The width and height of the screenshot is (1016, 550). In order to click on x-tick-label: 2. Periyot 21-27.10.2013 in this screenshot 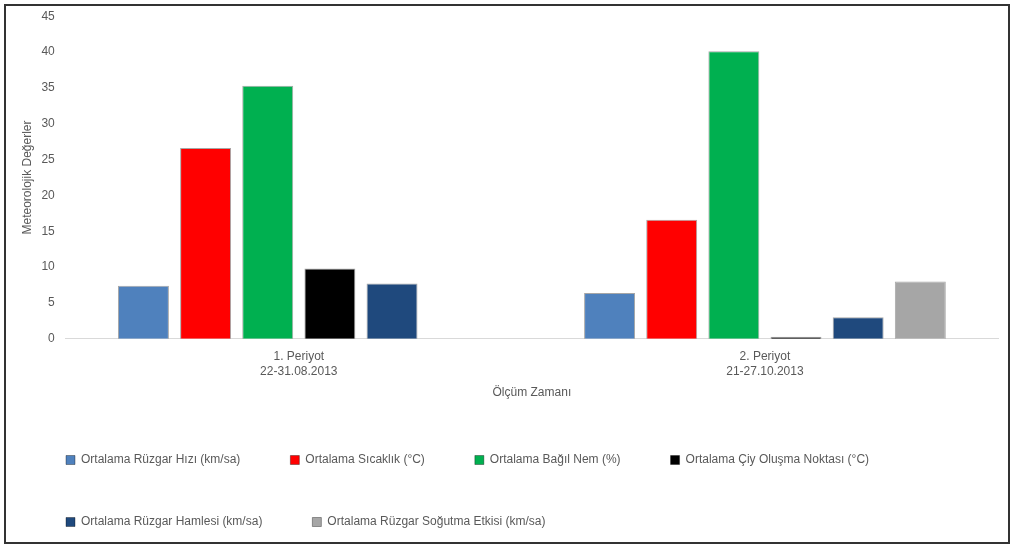, I will do `click(765, 363)`.